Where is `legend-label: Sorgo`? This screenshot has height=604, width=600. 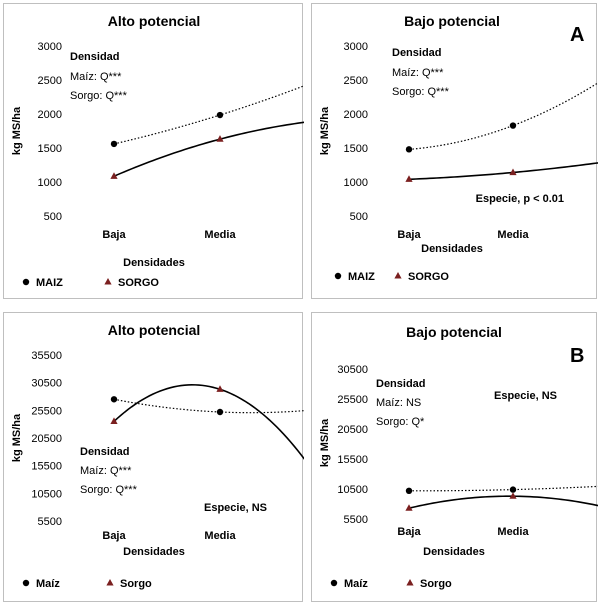 legend-label: Sorgo is located at coordinates (436, 584).